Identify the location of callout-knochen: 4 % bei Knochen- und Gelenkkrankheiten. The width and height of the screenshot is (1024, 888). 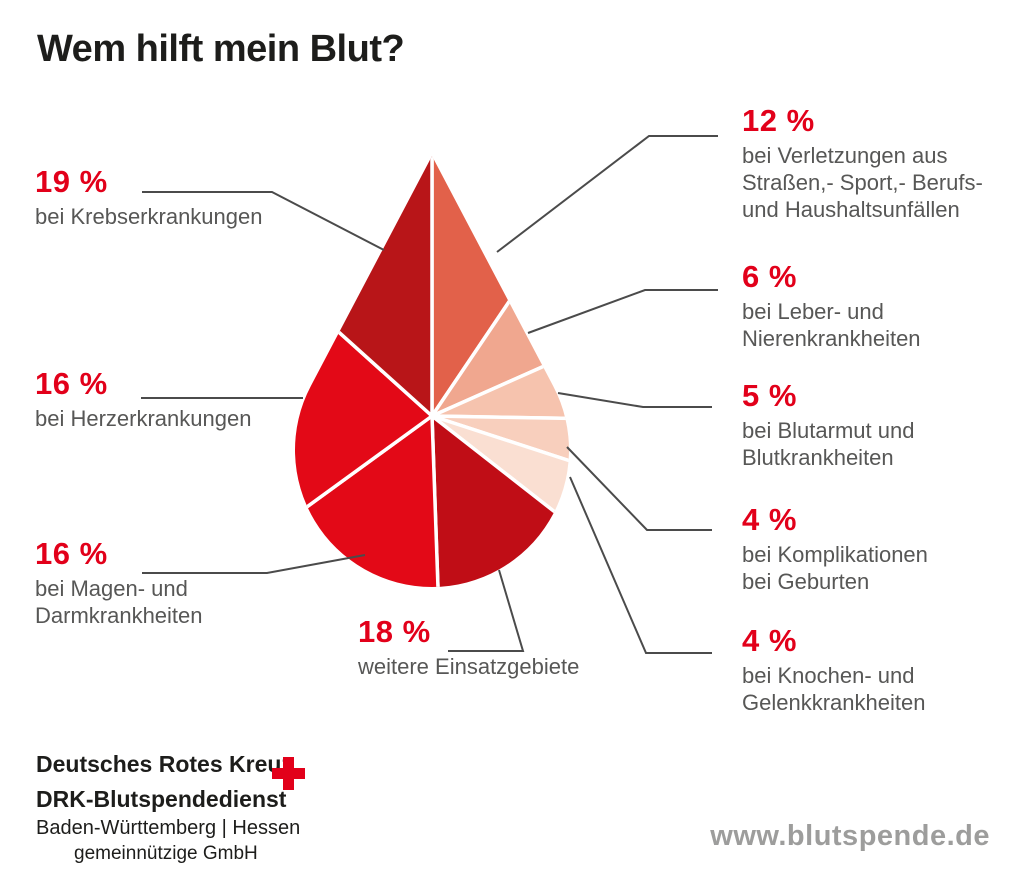
(833, 670).